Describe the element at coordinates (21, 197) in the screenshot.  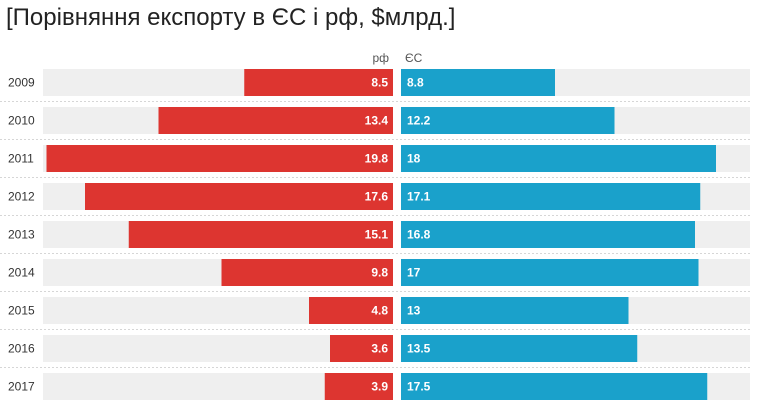
I see `category-label: 2012` at that location.